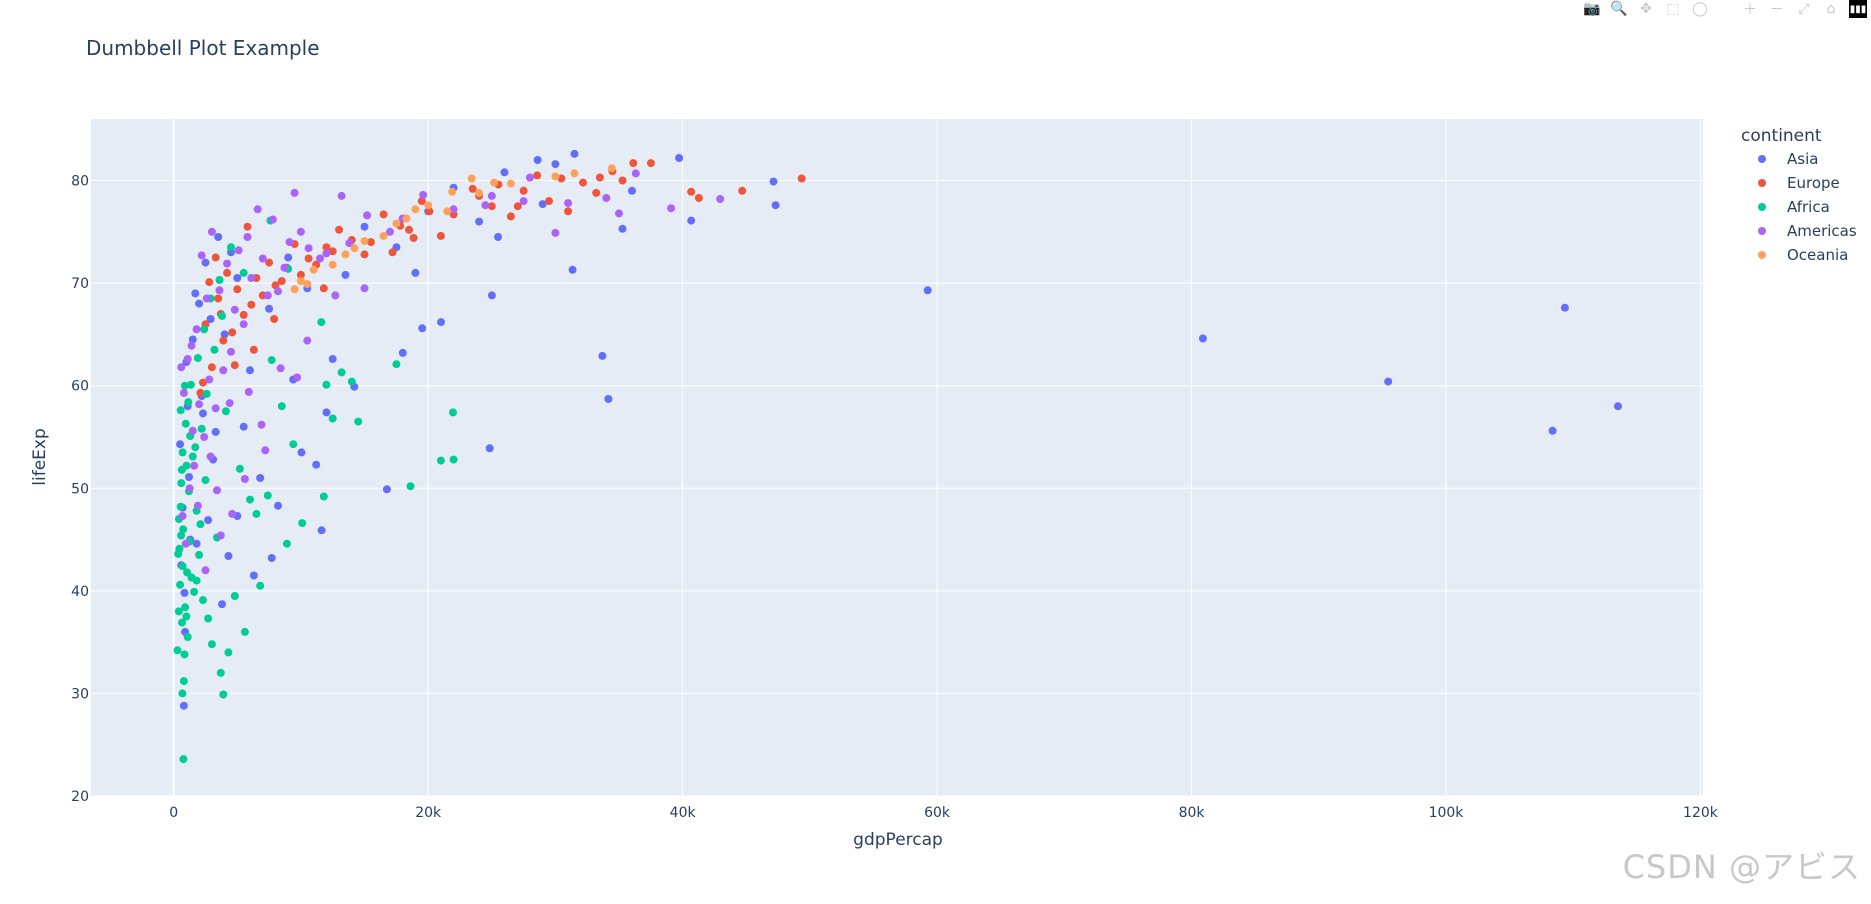 This screenshot has height=904, width=1871. Describe the element at coordinates (1762, 255) in the screenshot. I see `legend-marker-oceania` at that location.